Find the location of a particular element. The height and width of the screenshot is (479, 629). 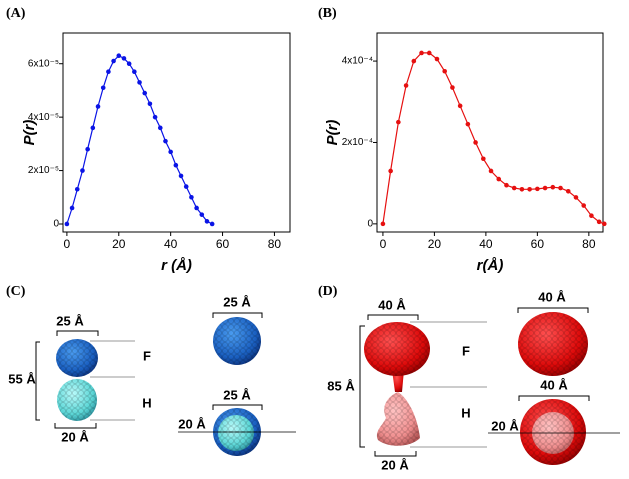

annotation: H is located at coordinates (465, 412).